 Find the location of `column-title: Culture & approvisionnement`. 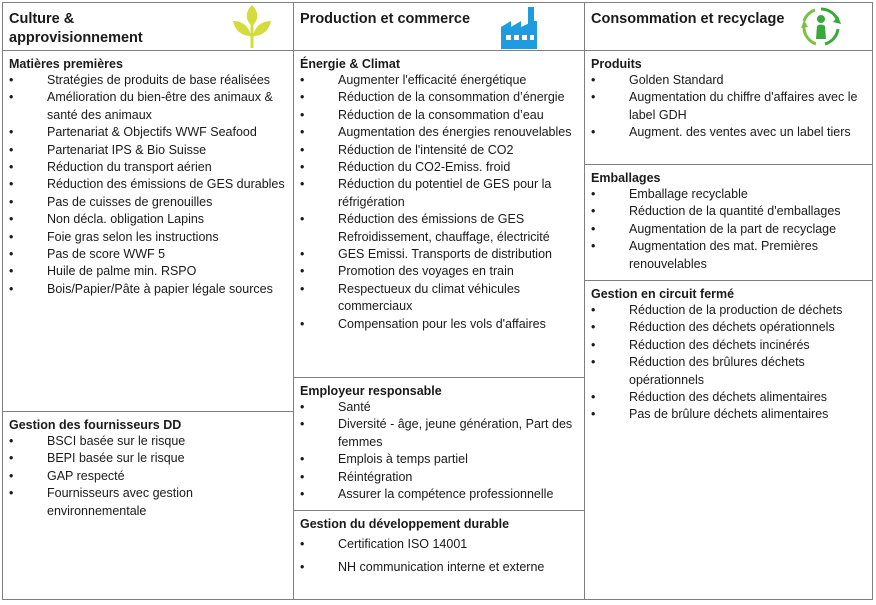

column-title: Culture & approvisionnement is located at coordinates (76, 28).